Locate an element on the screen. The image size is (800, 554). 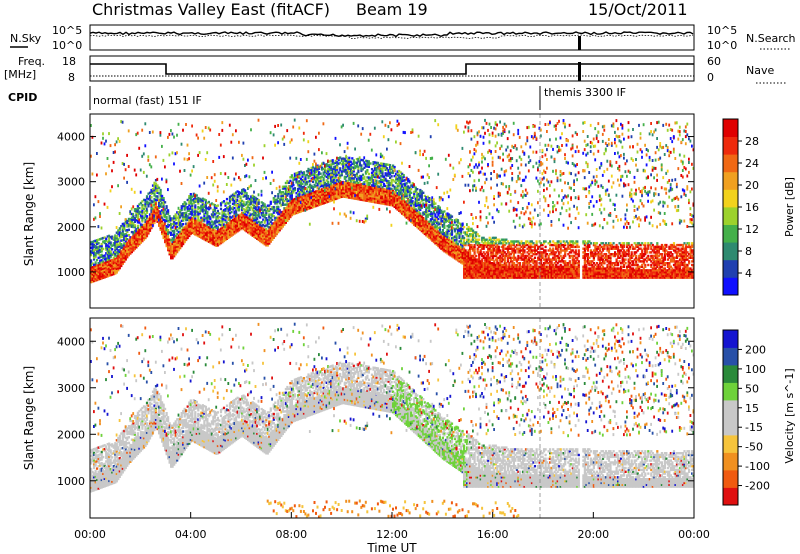
nsky-label: N.Sky is located at coordinates (26, 38).